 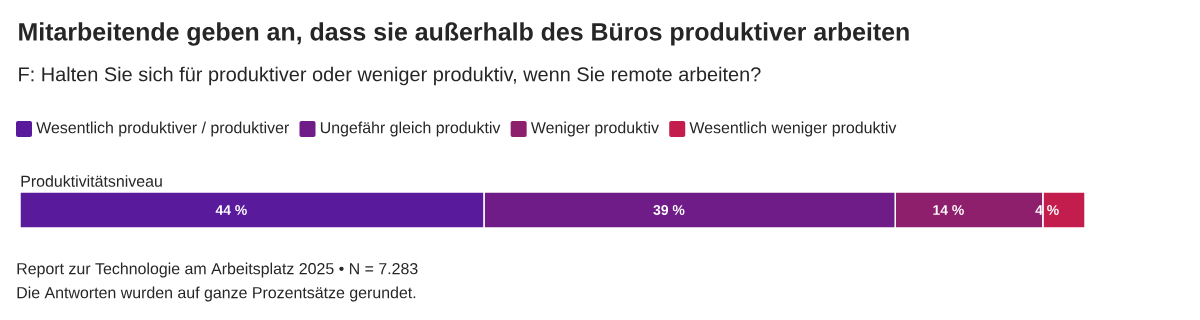 I want to click on chart-subtitle: F: Halten Sie sich für produktiver oder weniger produktiv, wenn Sie remote arbeiten?, so click(x=390, y=76).